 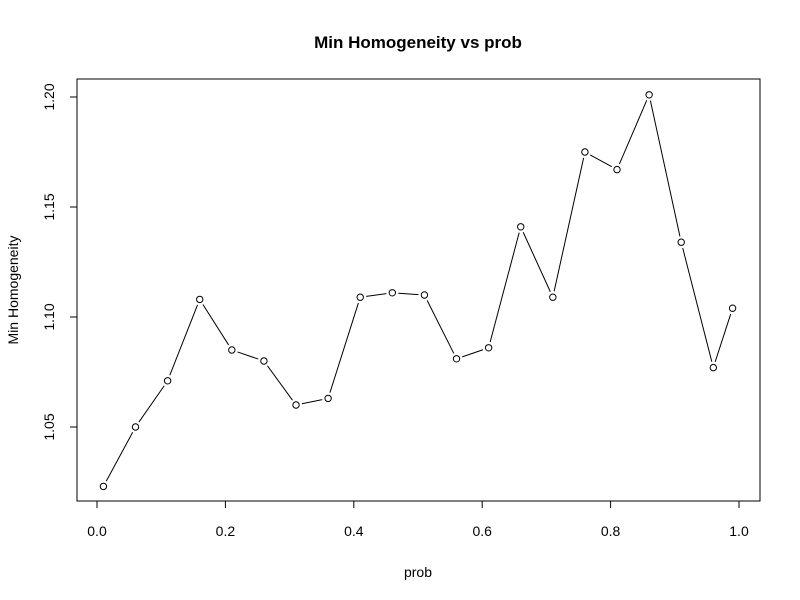 What do you see at coordinates (49, 96) in the screenshot?
I see `y-tick-label: 1.20` at bounding box center [49, 96].